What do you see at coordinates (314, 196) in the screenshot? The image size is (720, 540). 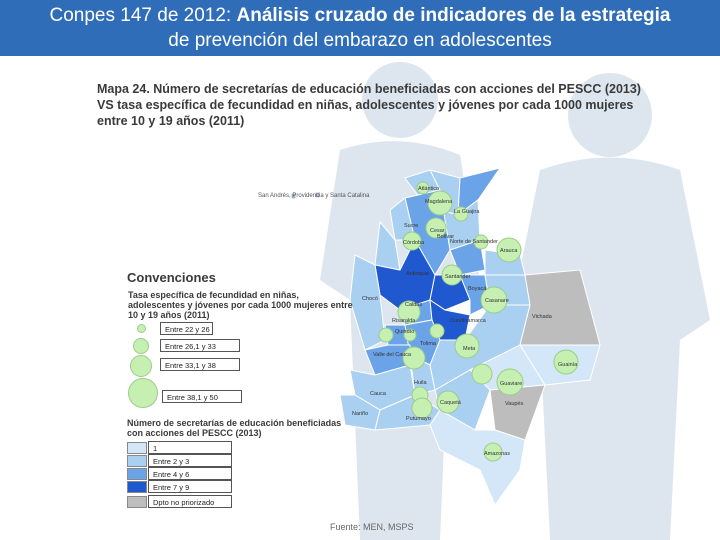 I see `island-label: San Andrés, Providencia y Santa Catalina` at bounding box center [314, 196].